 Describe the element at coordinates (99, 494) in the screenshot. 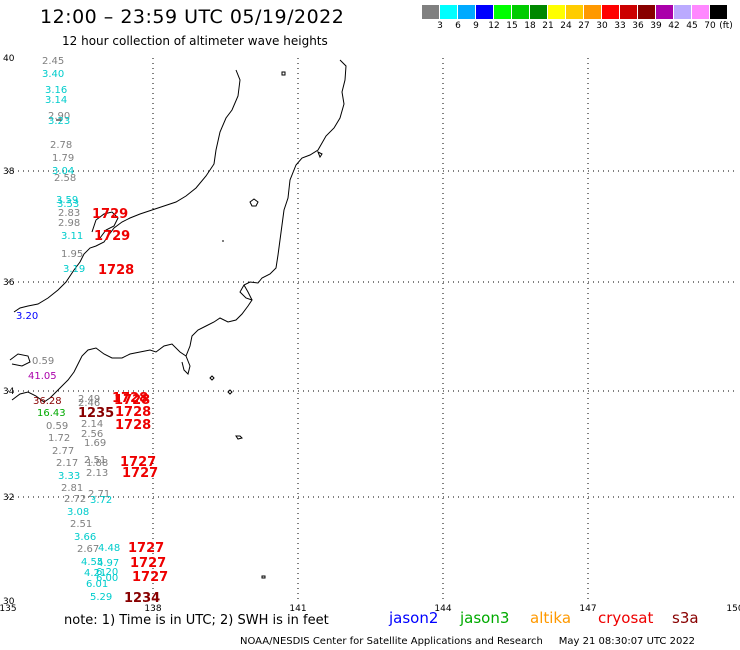

I see `wave-height-value: 2.71` at that location.